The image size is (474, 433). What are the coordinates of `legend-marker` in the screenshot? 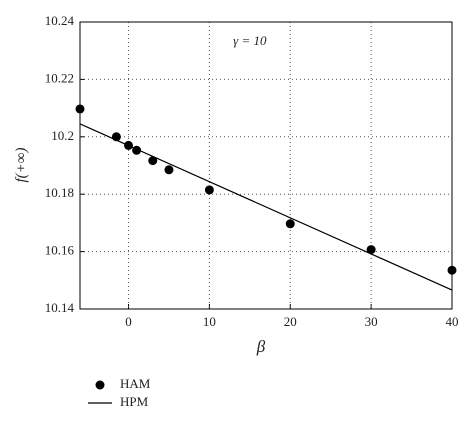 It's located at (100, 385).